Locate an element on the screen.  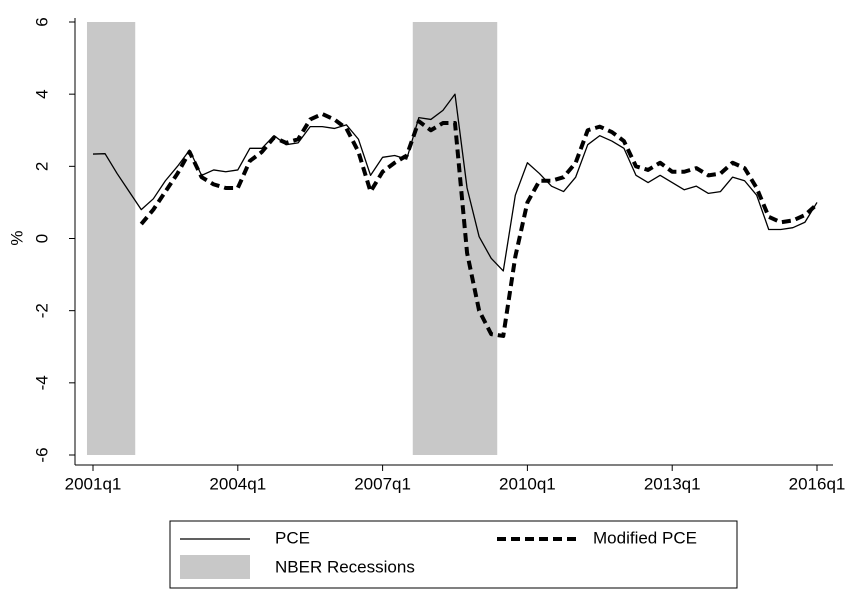
y-tick-label: 4 is located at coordinates (41, 93).